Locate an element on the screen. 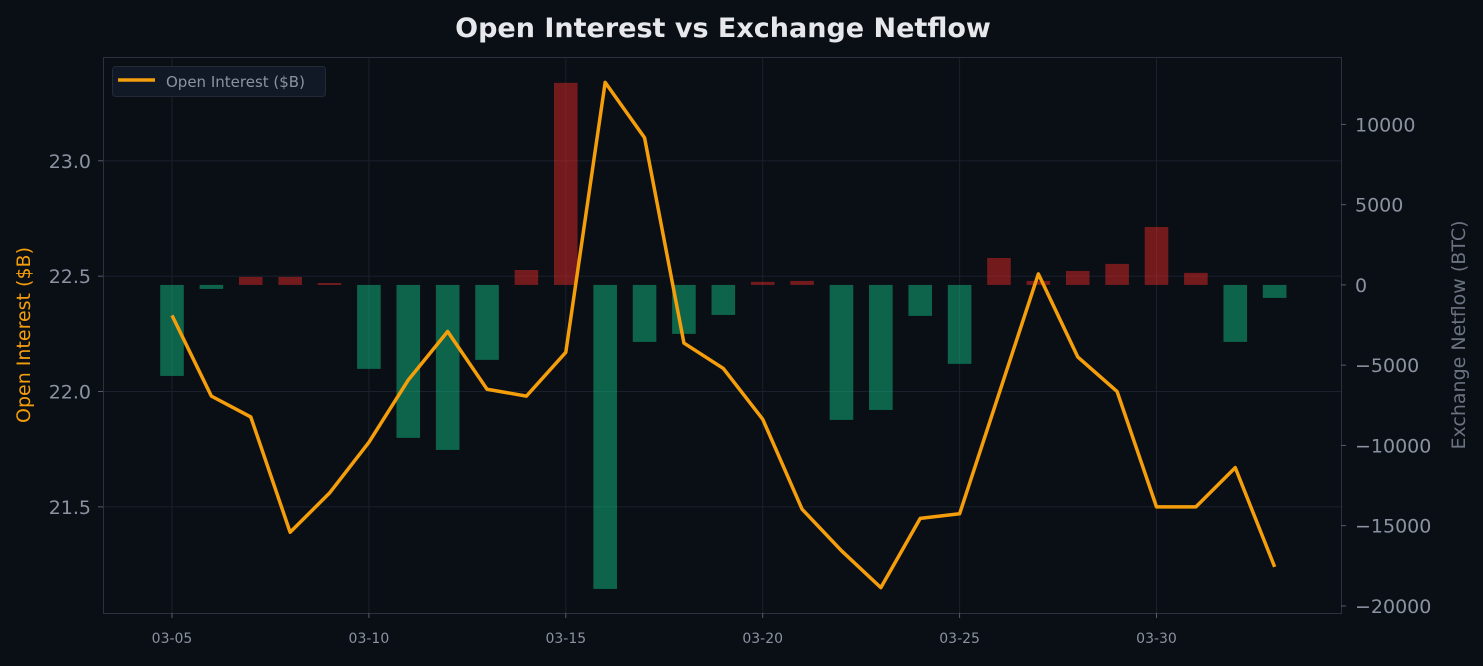  y-axis-right-label: Exchange Netflow (BTC) is located at coordinates (1459, 334).